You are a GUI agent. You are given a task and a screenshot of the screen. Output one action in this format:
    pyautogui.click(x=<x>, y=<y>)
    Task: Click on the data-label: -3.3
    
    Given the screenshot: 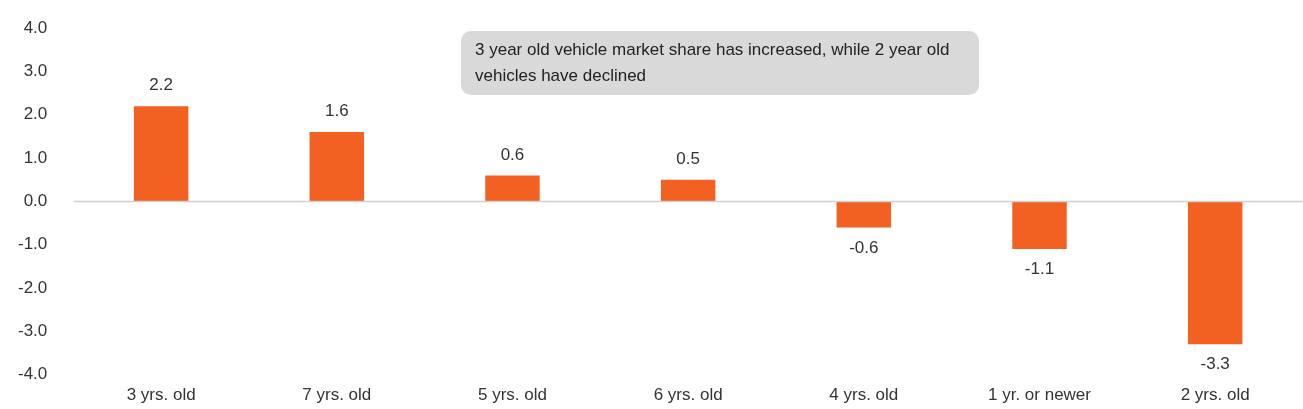 What is the action you would take?
    pyautogui.click(x=1215, y=364)
    